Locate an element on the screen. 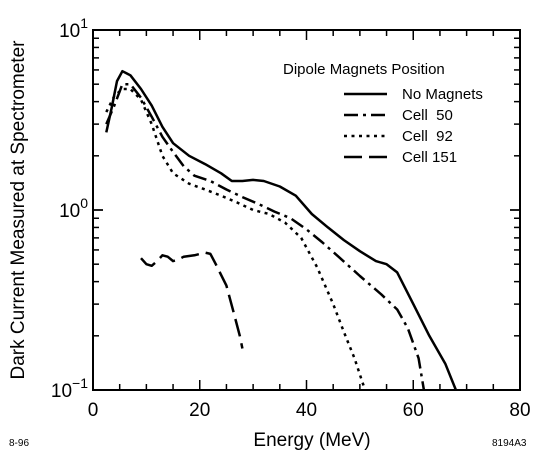 The height and width of the screenshot is (458, 542). y-tick-label: 10⁻¹ is located at coordinates (69, 388).